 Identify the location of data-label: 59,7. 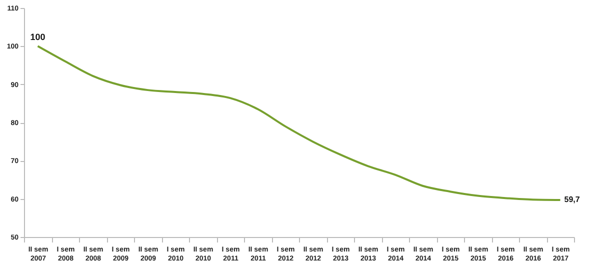
(572, 199).